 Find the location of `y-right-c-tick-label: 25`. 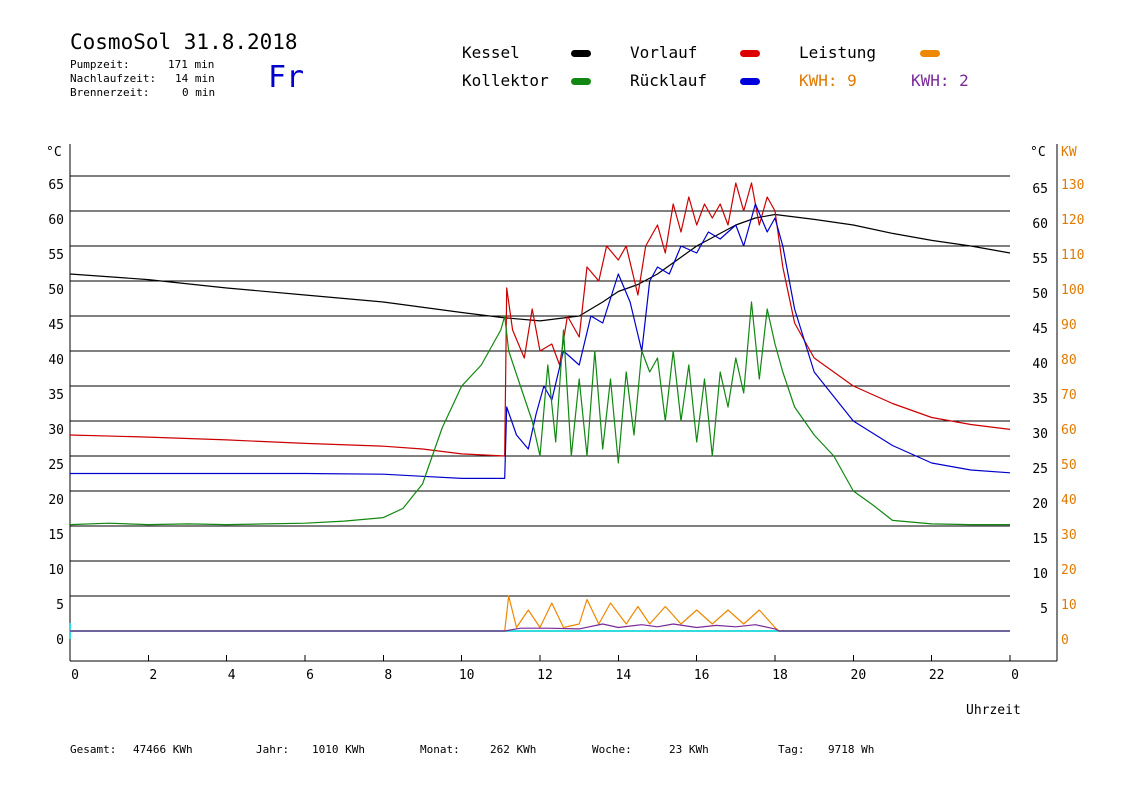

y-right-c-tick-label: 25 is located at coordinates (1040, 469).